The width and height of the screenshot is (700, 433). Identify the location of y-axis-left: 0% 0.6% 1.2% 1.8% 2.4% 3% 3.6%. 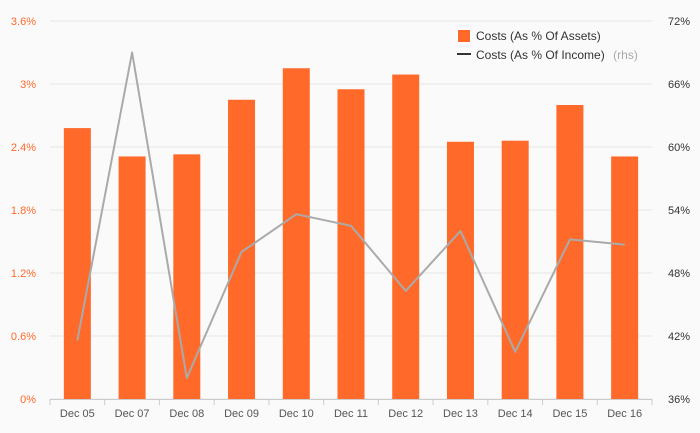
(23, 211).